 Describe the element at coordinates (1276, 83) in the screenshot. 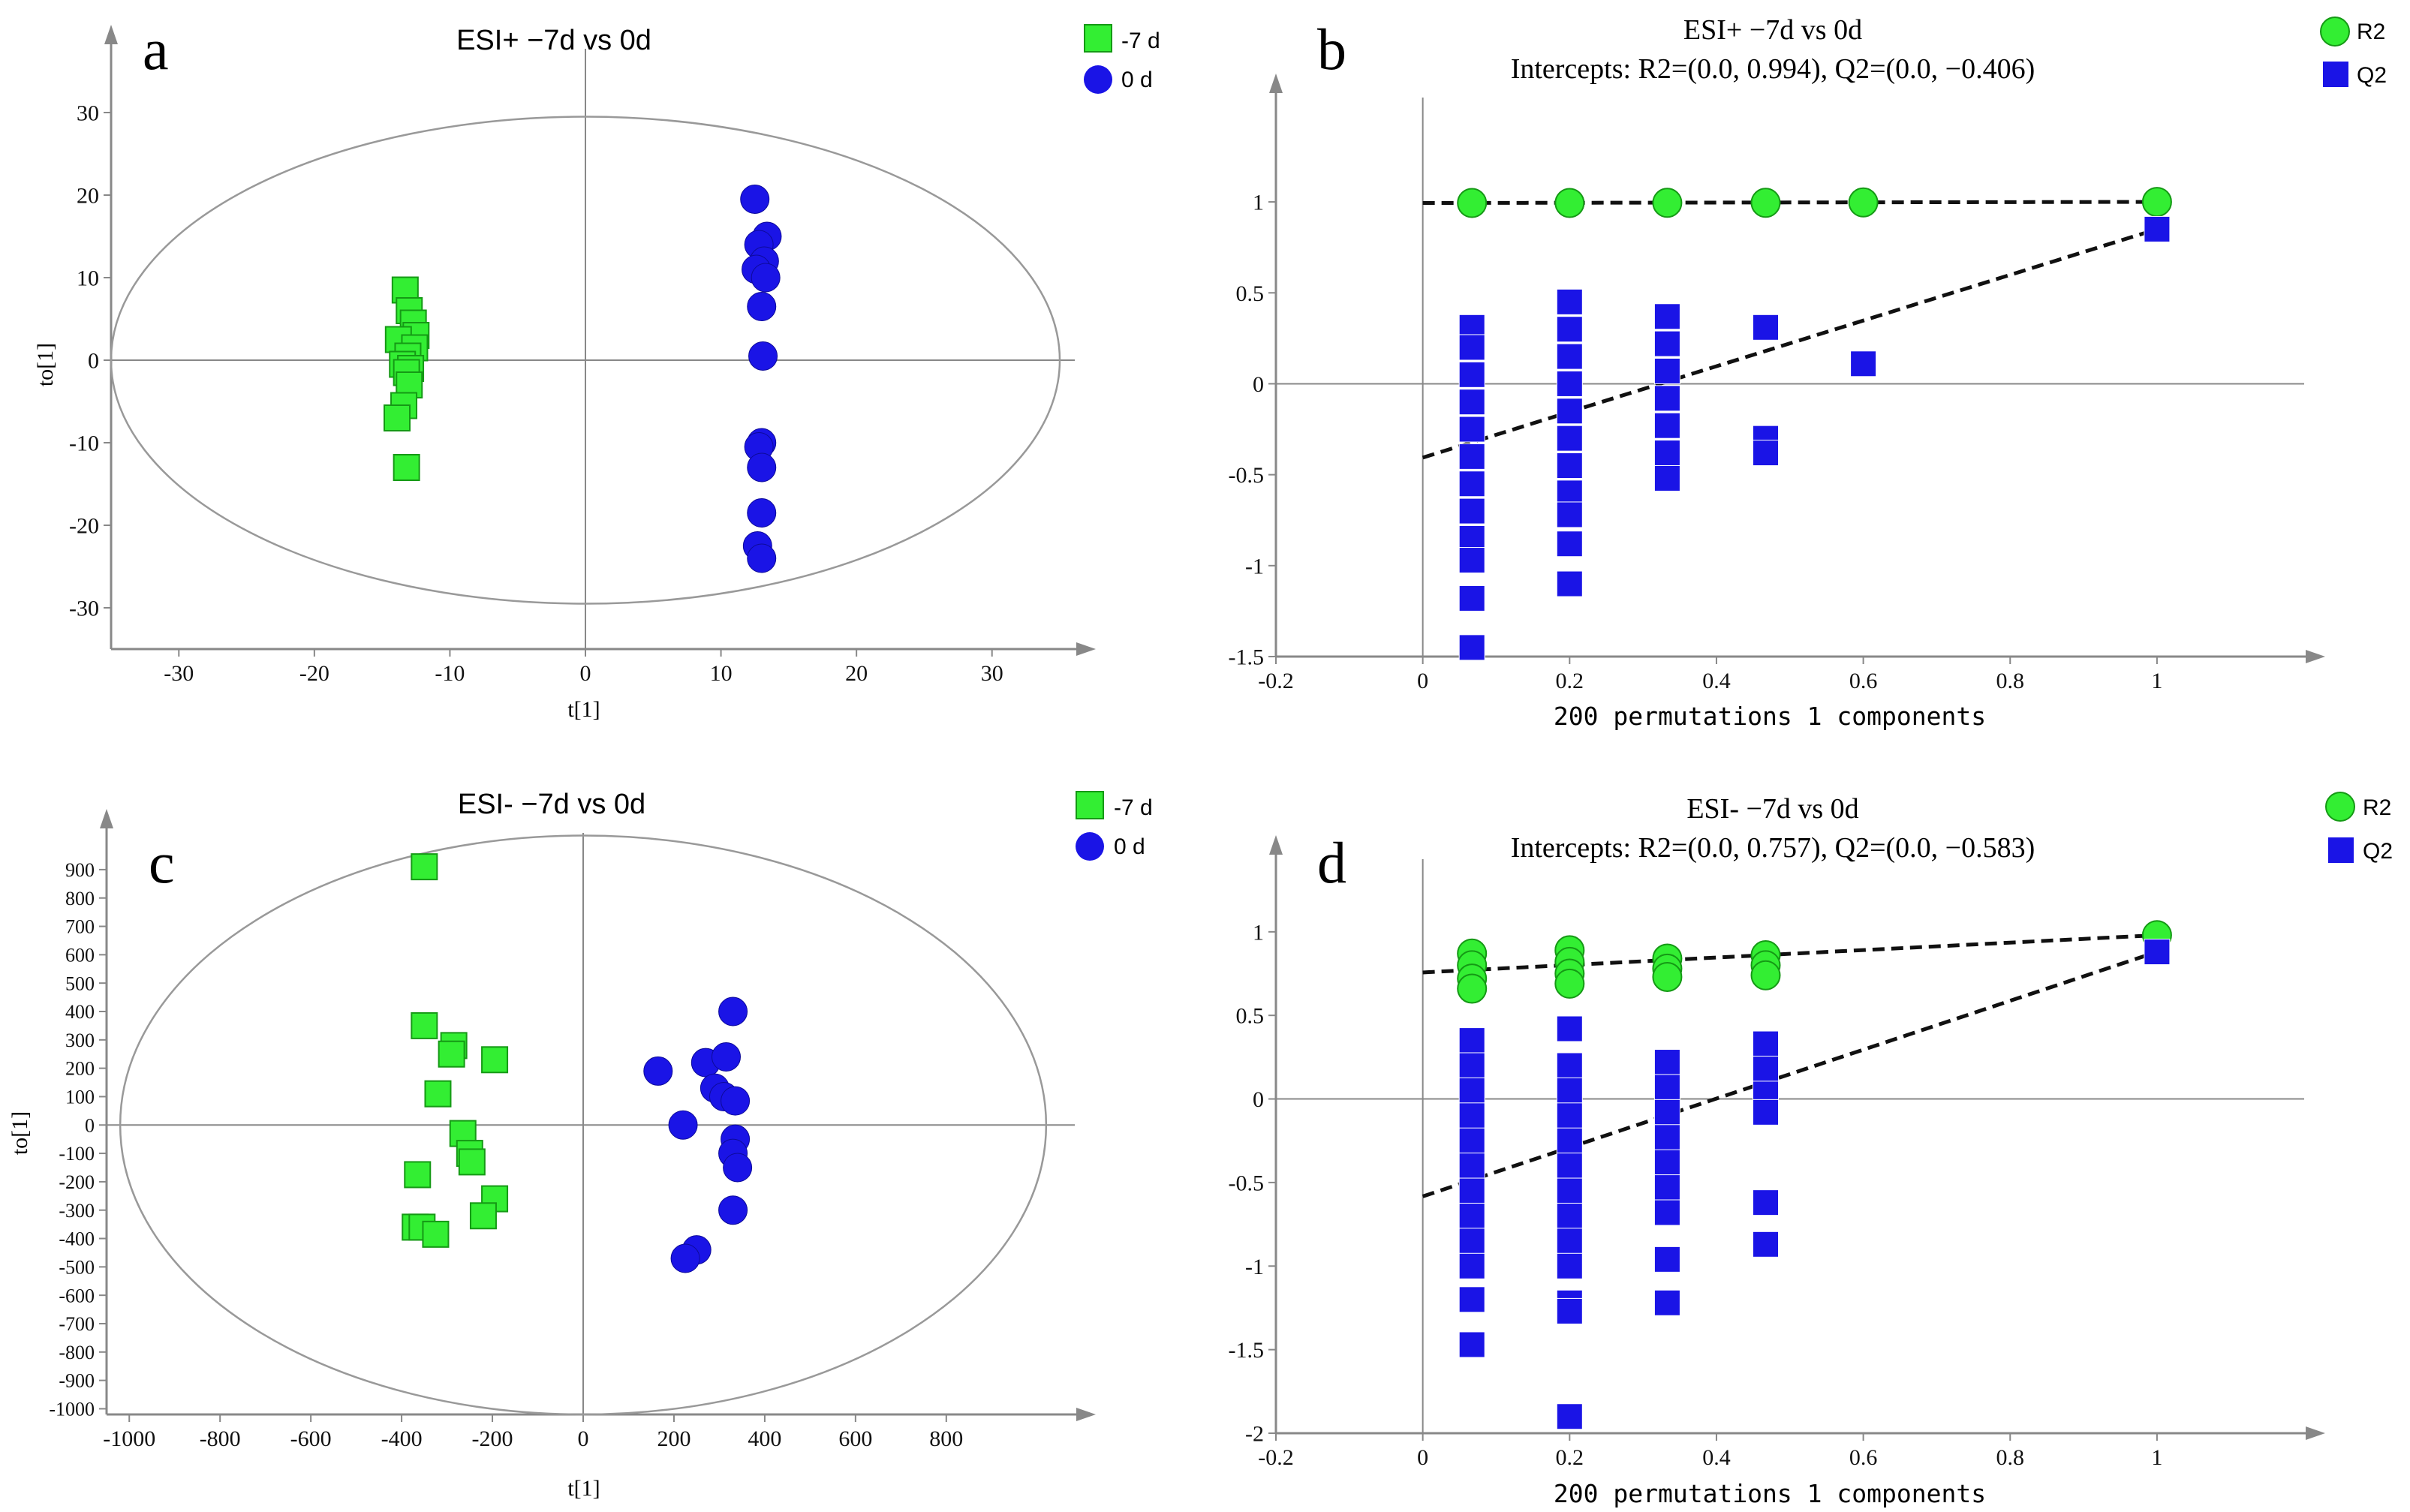

I see `y-axis-arrow-b` at that location.